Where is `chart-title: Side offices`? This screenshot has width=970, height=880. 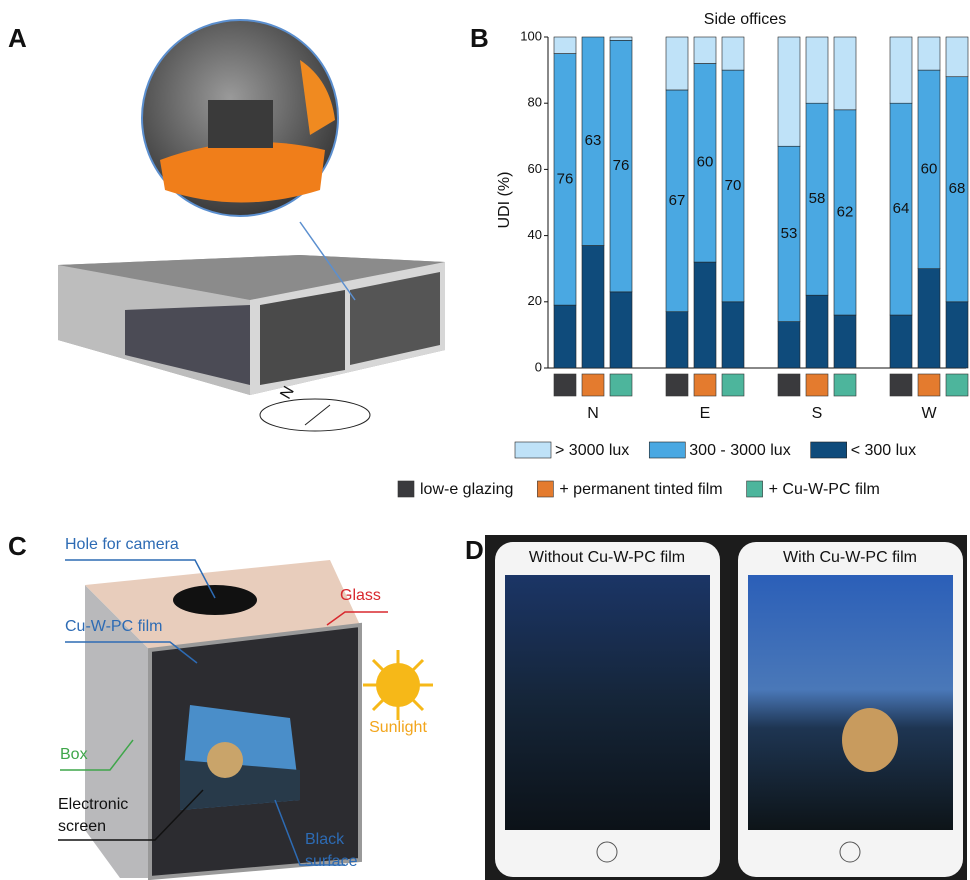 chart-title: Side offices is located at coordinates (745, 19).